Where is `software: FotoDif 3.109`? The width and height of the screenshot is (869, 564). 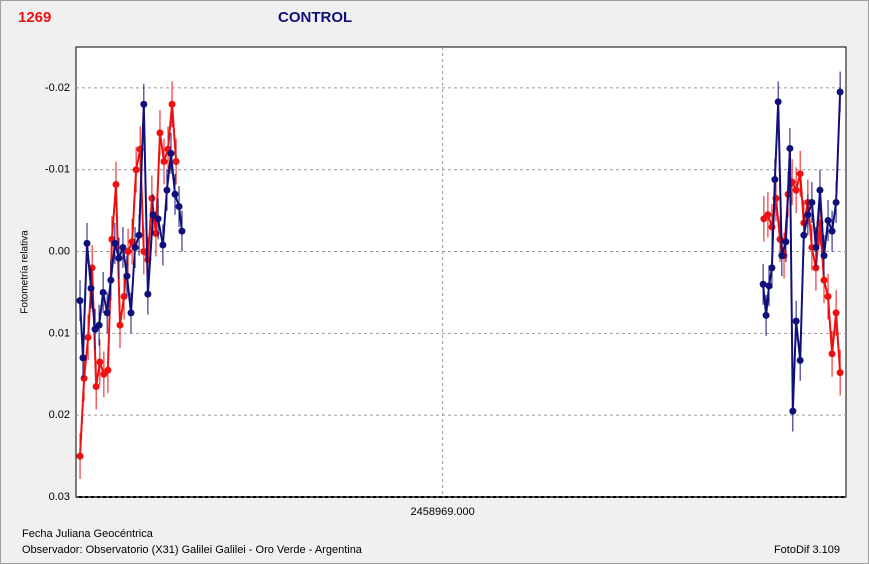 software: FotoDif 3.109 is located at coordinates (807, 550).